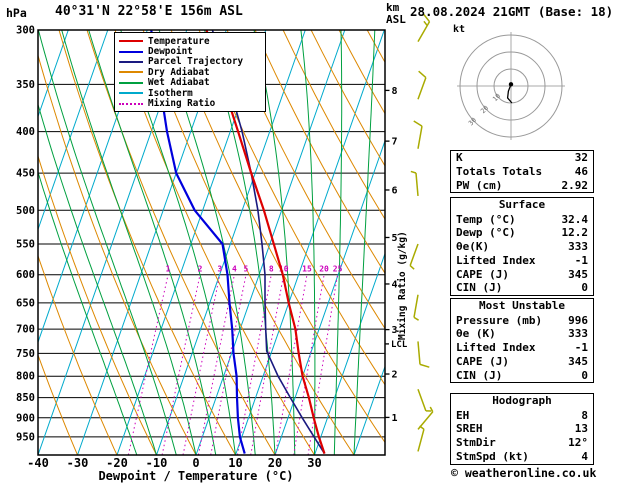  Describe the element at coordinates (402, 285) in the screenshot. I see `mixing-ratio-axis-label: Mixing Ratio (g/kg)` at that location.